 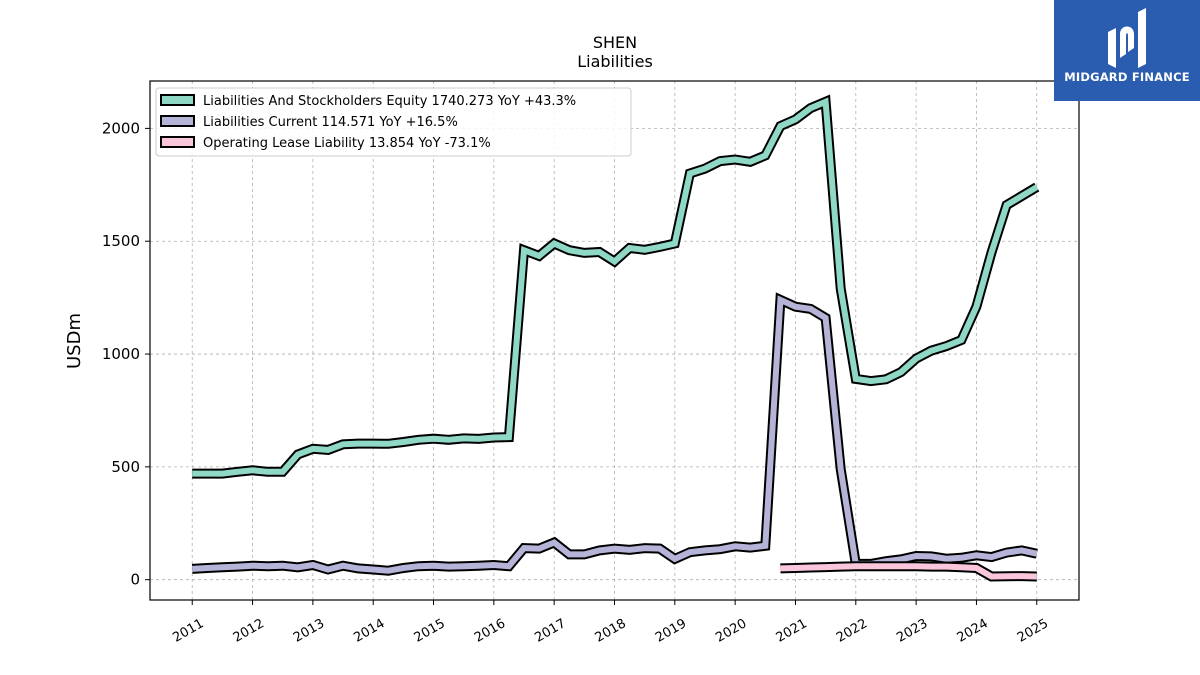 I want to click on x-tick-label: 2017, so click(x=550, y=631).